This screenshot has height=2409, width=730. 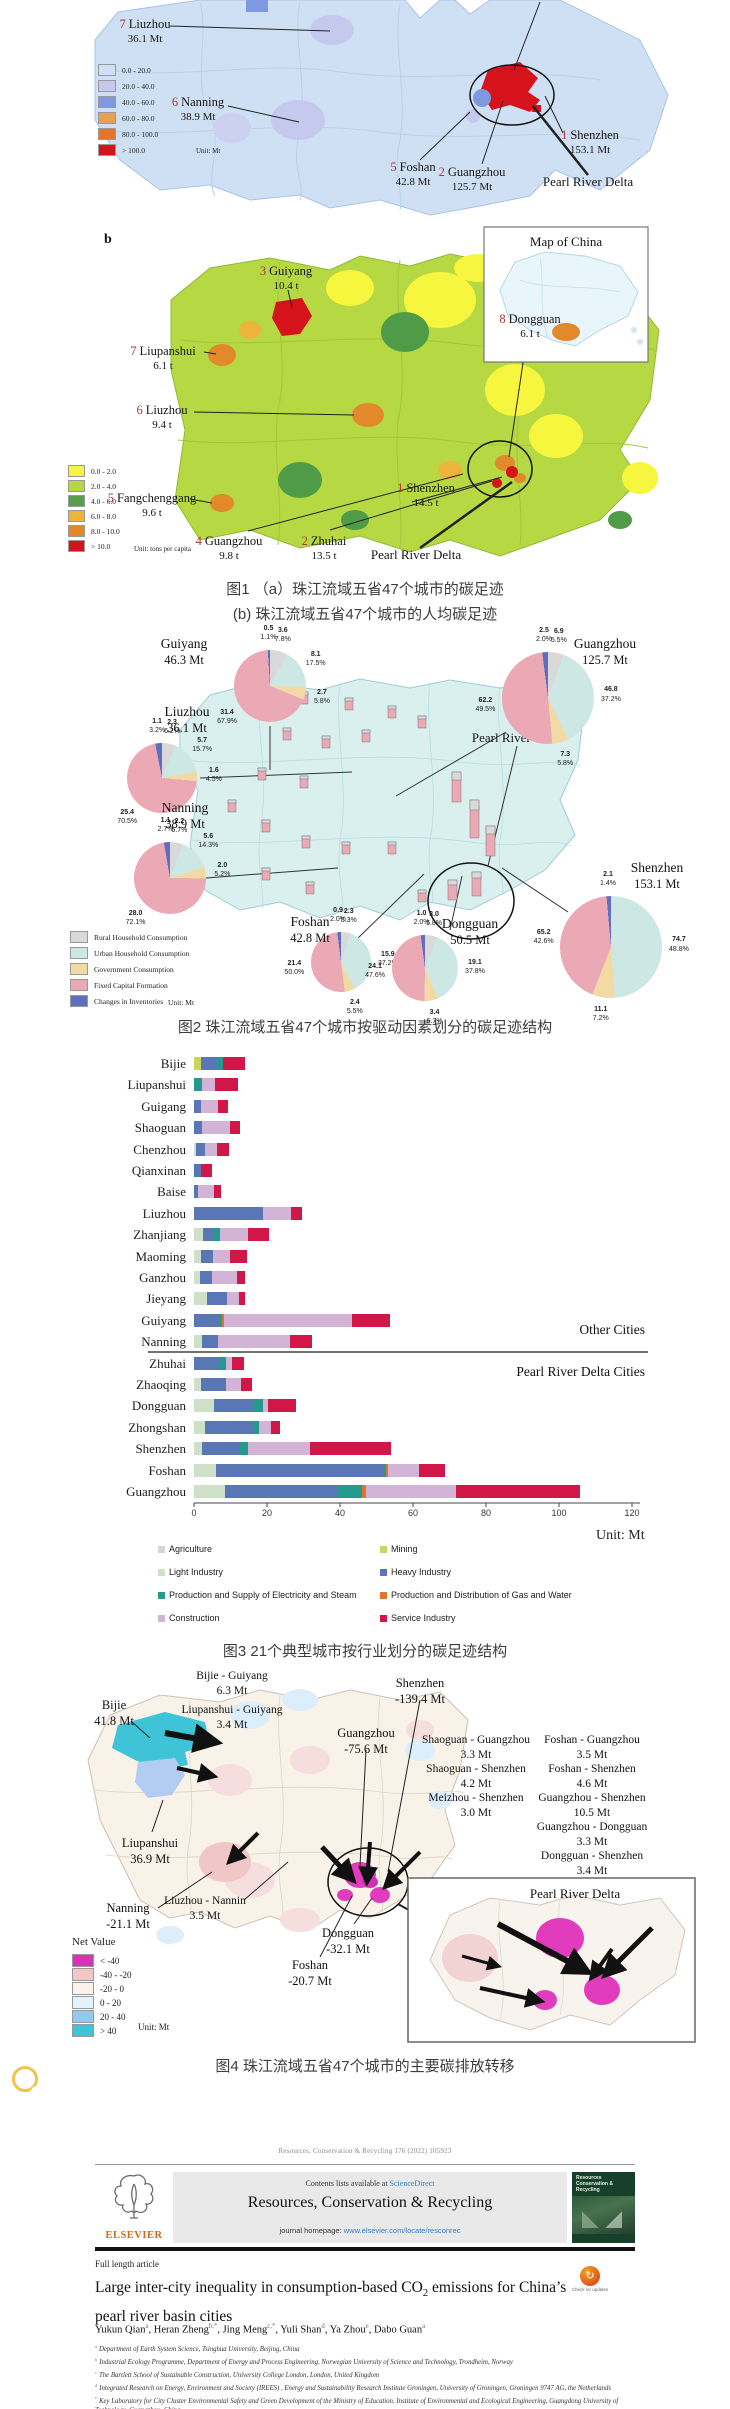 I want to click on fig2-legend-swatch, so click(x=79, y=985).